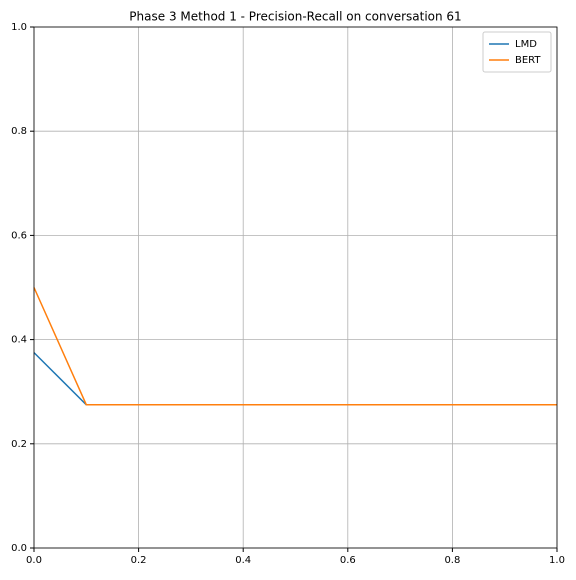 The width and height of the screenshot is (576, 580). What do you see at coordinates (139, 560) in the screenshot?
I see `x-tick-label: 0.2` at bounding box center [139, 560].